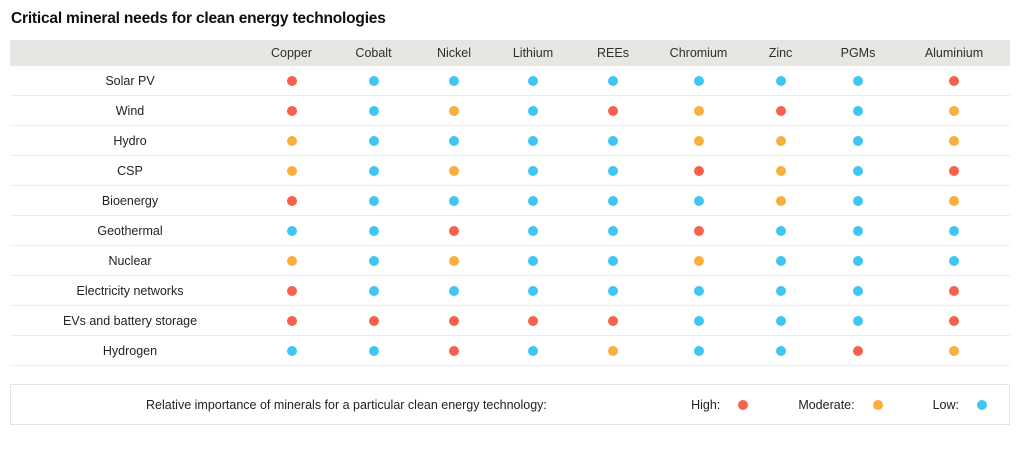 The height and width of the screenshot is (454, 1020). I want to click on row-label: Hydrogen, so click(130, 350).